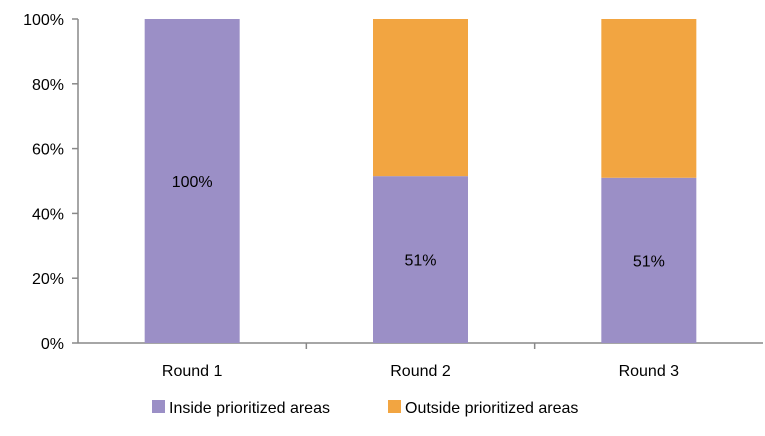 The height and width of the screenshot is (436, 765). I want to click on y-tick-label: 40%, so click(48, 214).